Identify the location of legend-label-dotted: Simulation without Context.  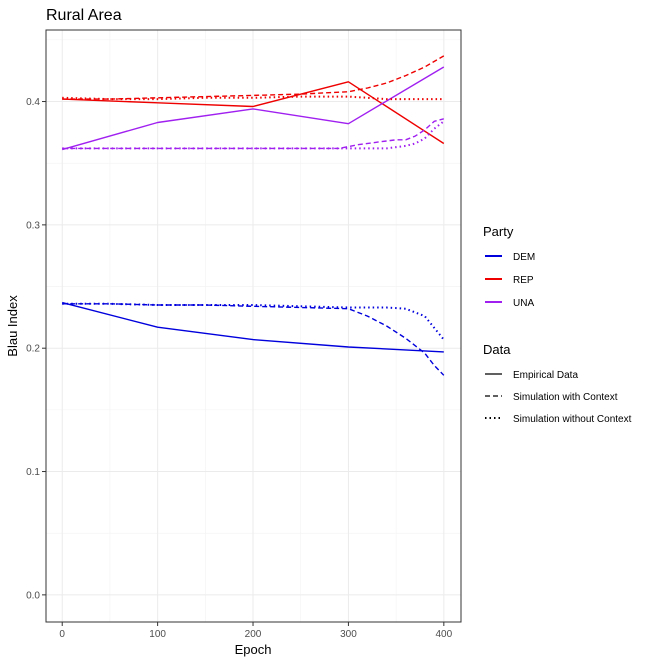
(572, 419).